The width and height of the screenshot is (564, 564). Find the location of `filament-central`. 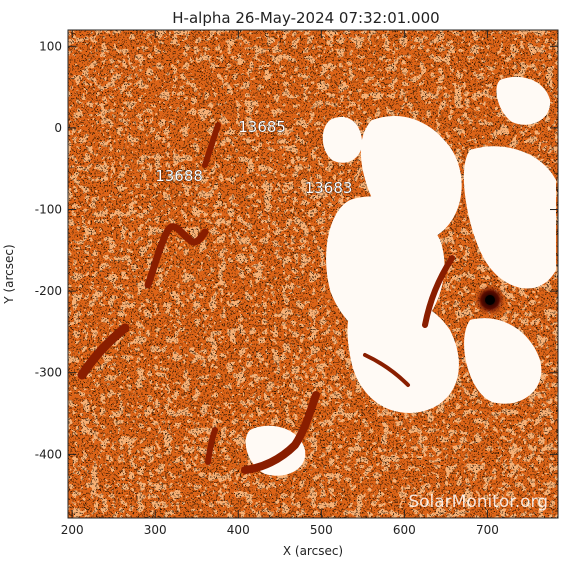

filament-central is located at coordinates (176, 256).